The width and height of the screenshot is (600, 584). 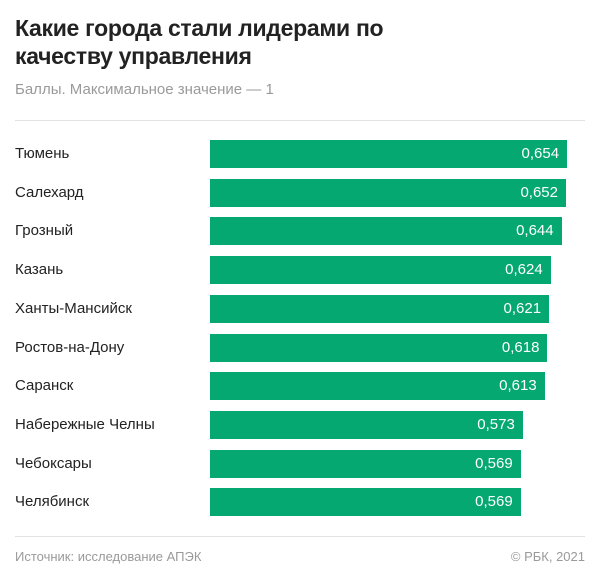 What do you see at coordinates (539, 192) in the screenshot?
I see `value-label: 0,652` at bounding box center [539, 192].